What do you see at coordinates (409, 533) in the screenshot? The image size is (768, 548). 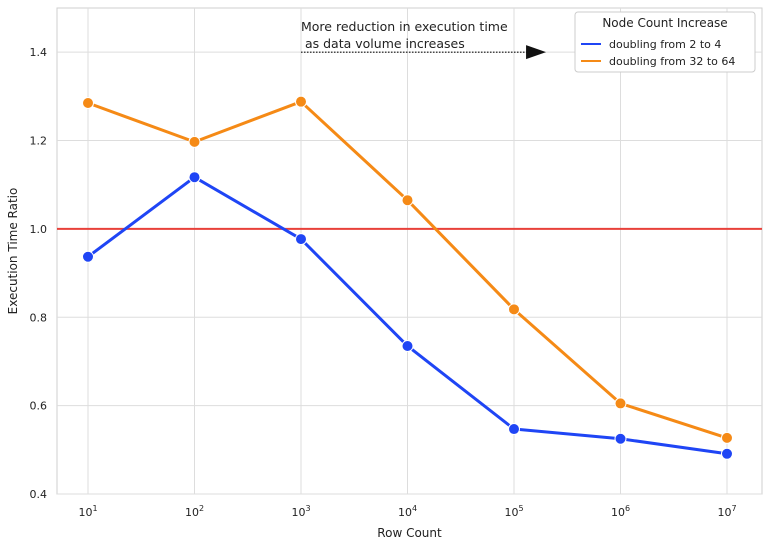 I see `x-axis-title: Row Count` at bounding box center [409, 533].